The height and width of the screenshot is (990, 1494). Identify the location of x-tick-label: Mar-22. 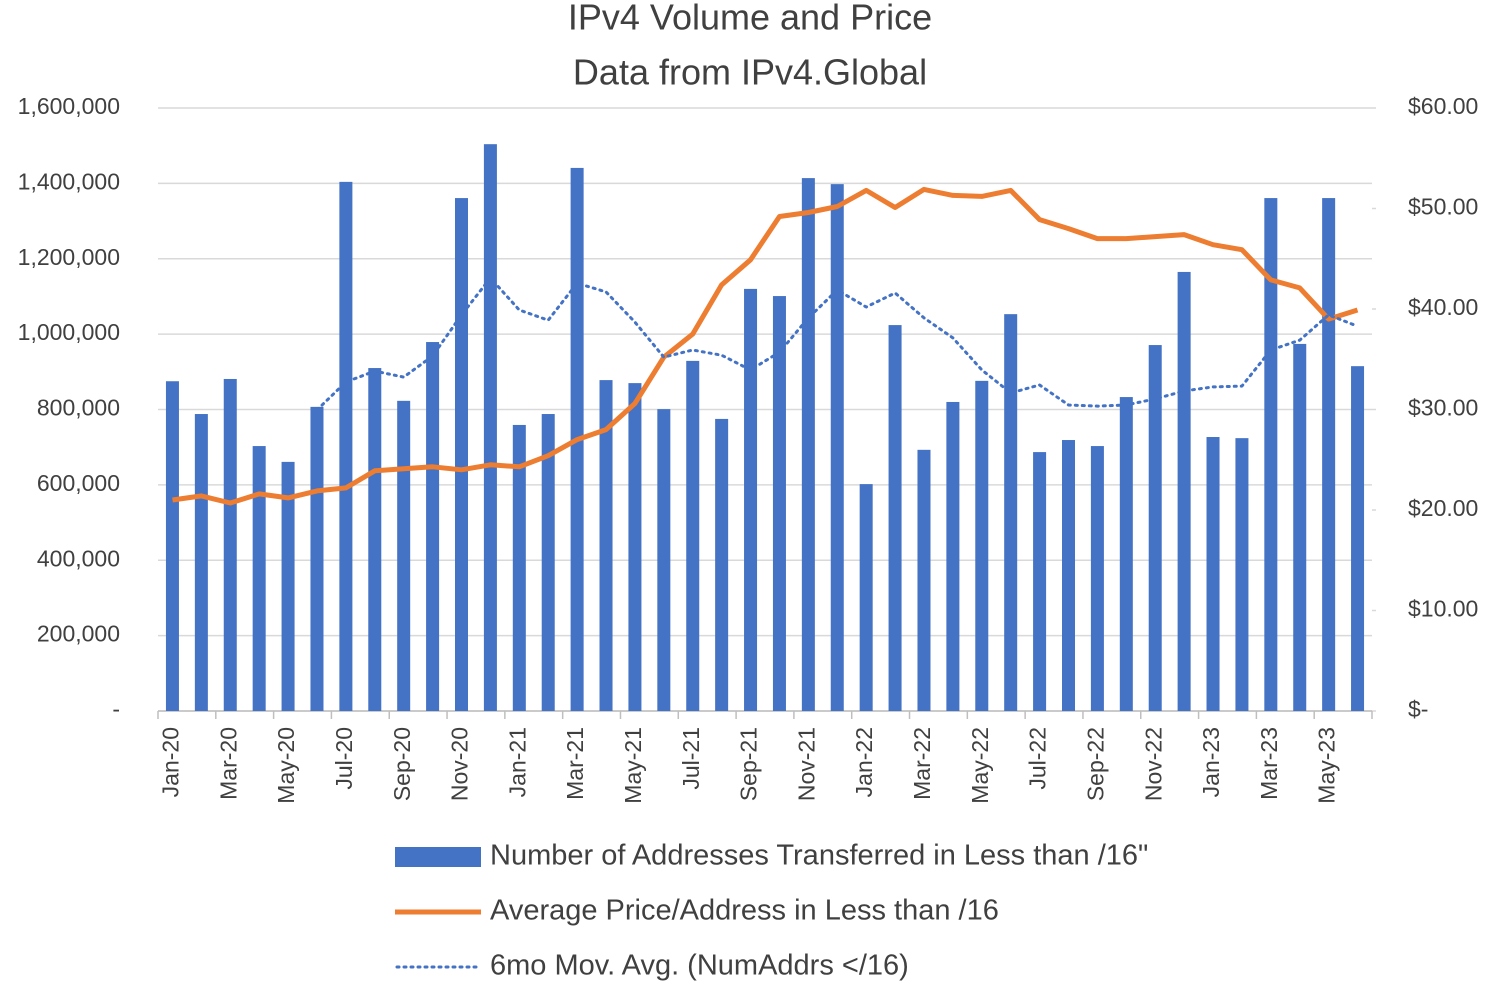
(922, 763).